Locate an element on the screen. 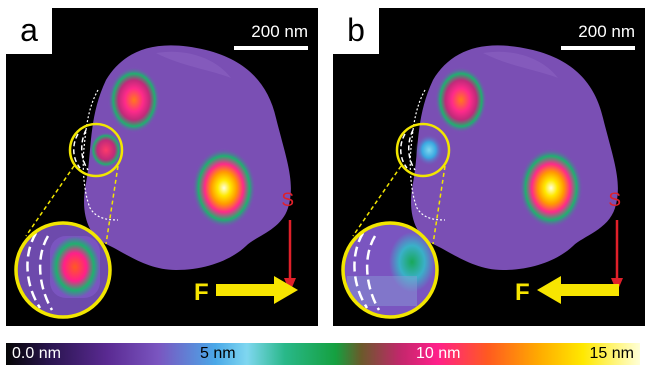 The image size is (645, 371). panel-letter: a is located at coordinates (29, 31).